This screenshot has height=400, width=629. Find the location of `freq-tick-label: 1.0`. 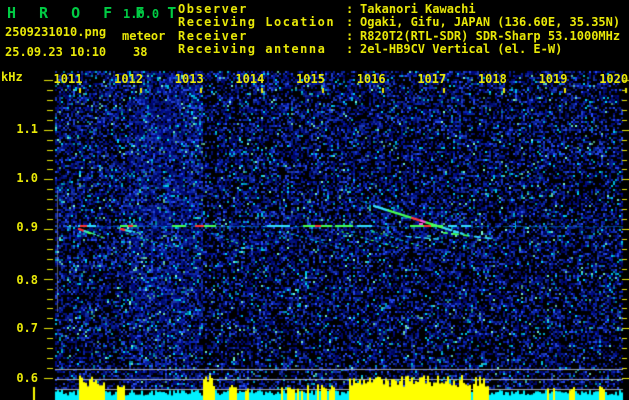

freq-tick-label: 1.0 is located at coordinates (27, 178).